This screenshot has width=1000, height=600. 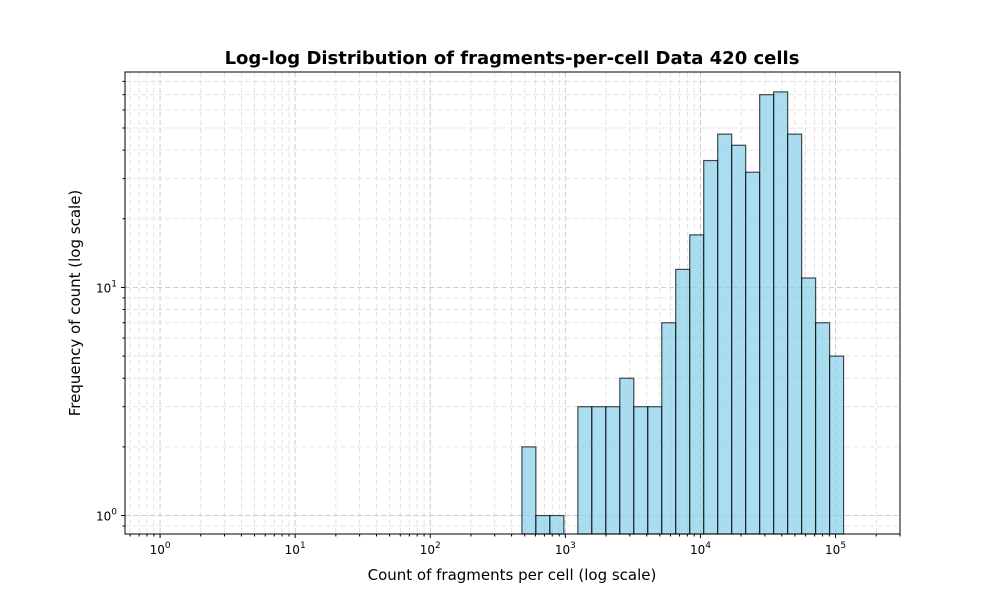 I want to click on y-tick-label: 10¹, so click(x=106, y=287).